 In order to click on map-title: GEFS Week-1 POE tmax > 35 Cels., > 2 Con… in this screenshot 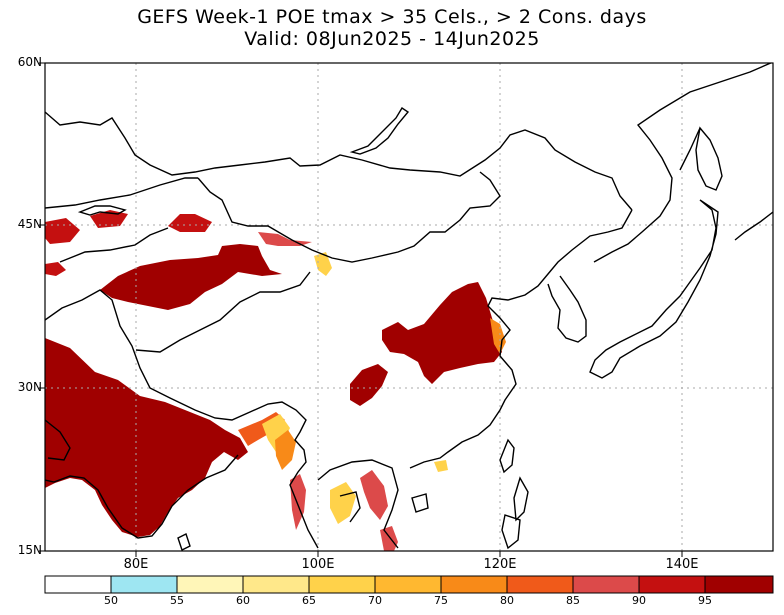, I will do `click(392, 17)`.